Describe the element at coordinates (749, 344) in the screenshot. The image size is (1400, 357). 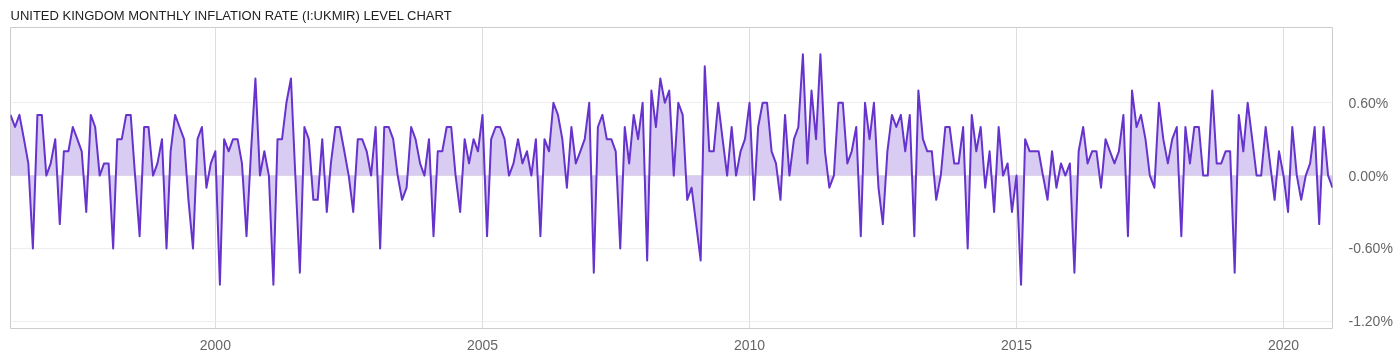
I see `x-tick-label: 2010` at that location.